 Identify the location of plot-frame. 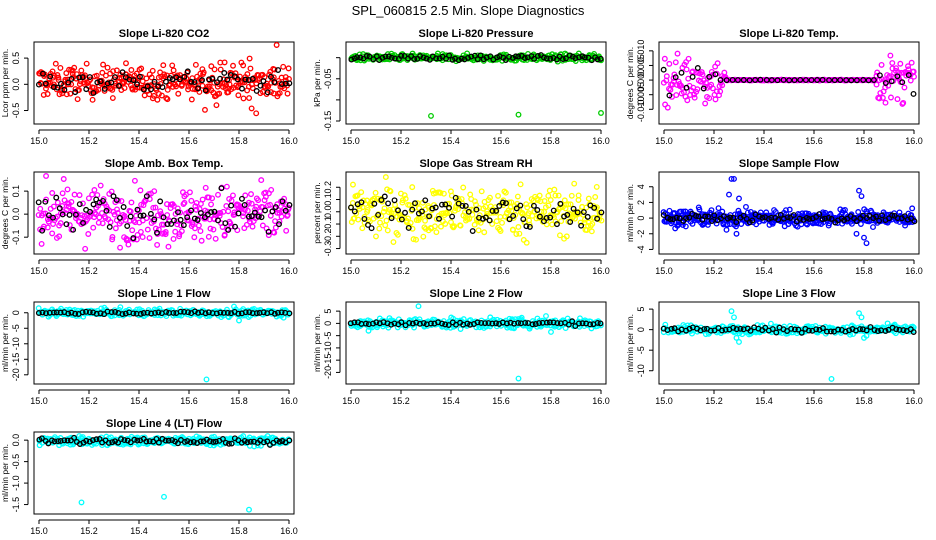
(476, 83).